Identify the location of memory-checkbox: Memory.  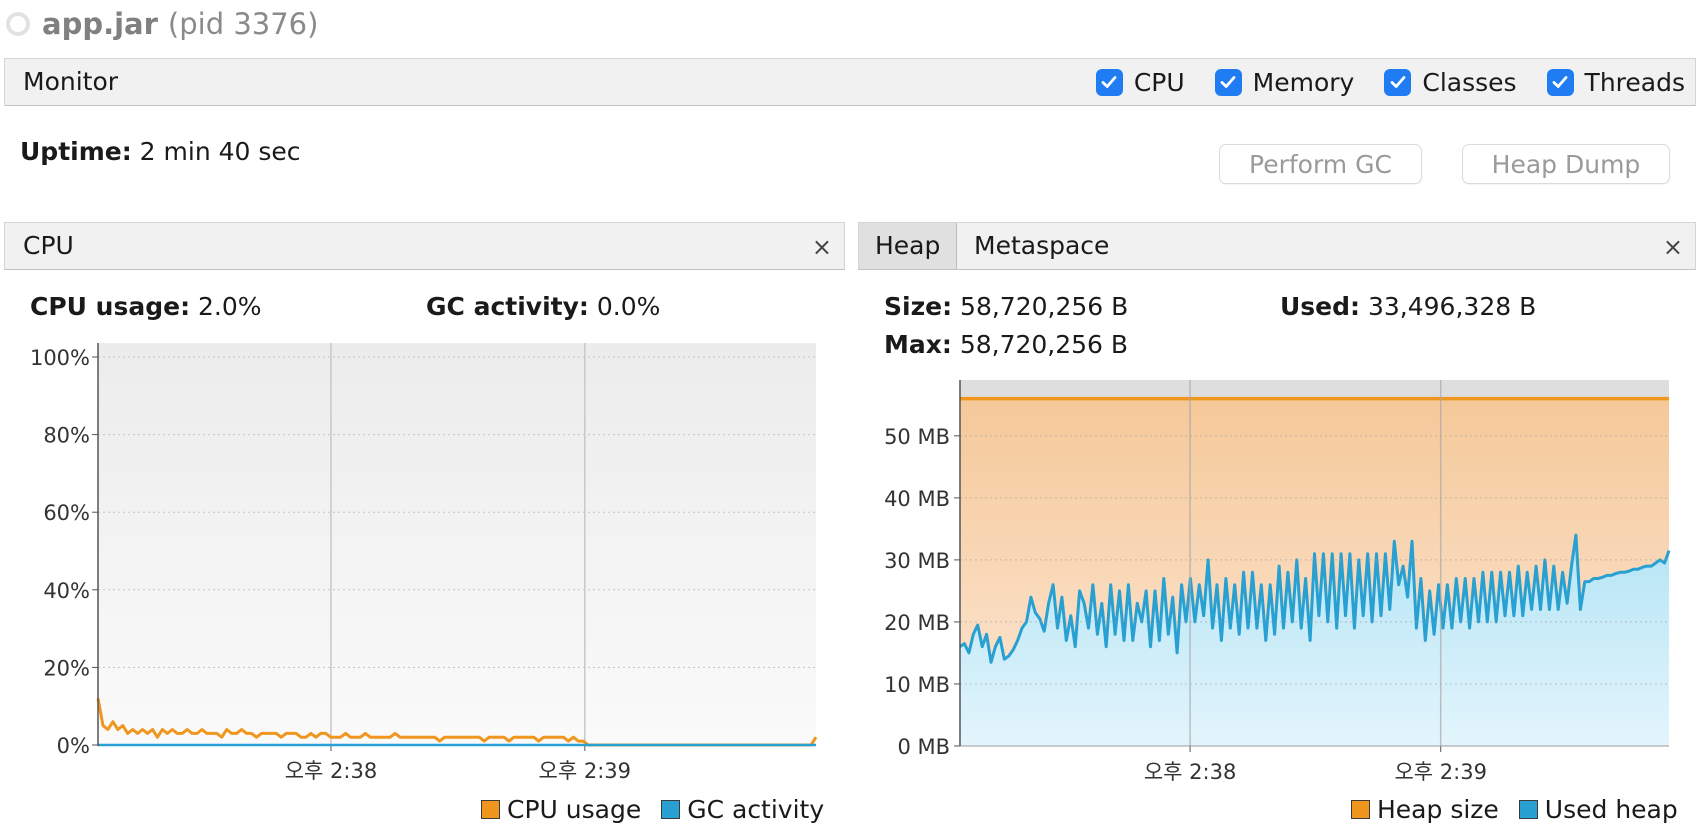
(1284, 82).